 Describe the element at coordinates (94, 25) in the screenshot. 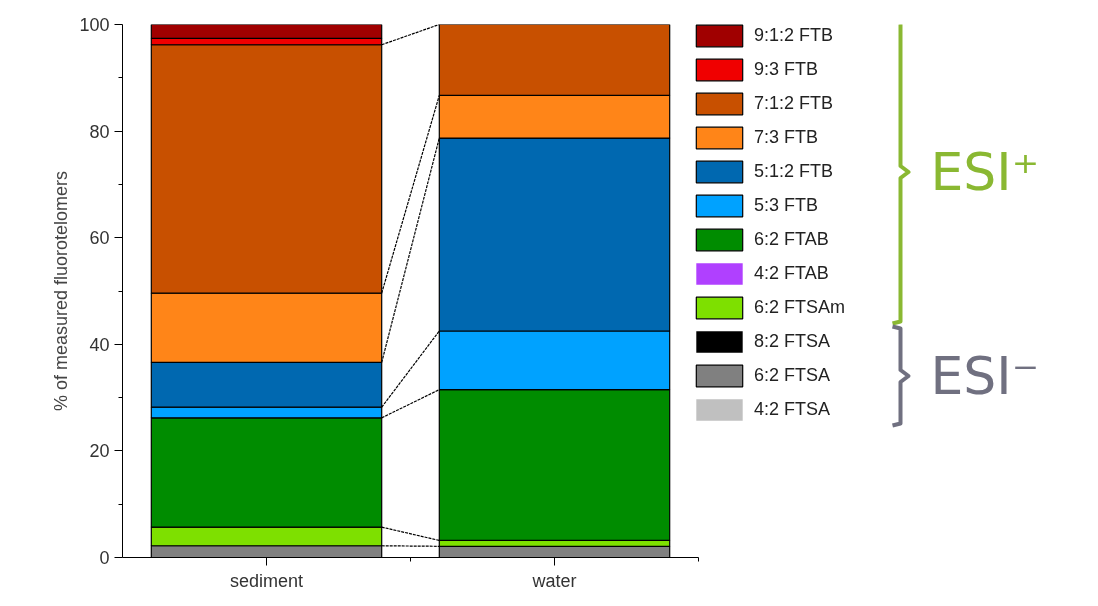

I see `y-tick-label: 100` at that location.